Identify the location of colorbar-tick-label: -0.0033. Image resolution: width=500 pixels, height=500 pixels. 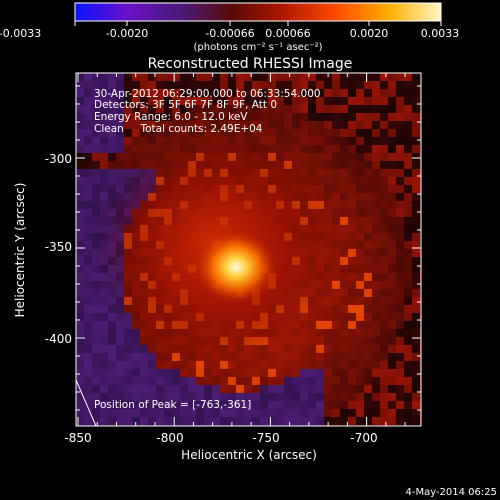
(20, 33).